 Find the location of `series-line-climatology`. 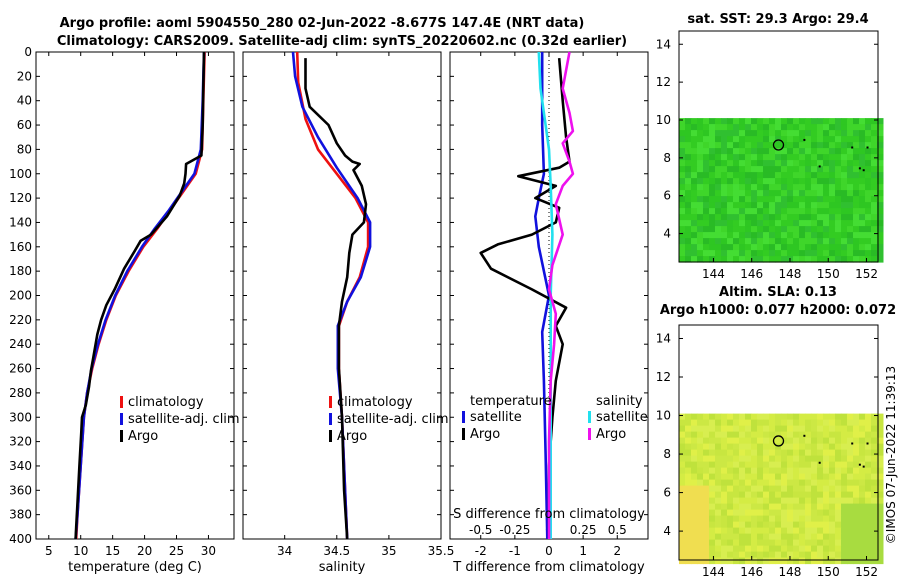

series-line-climatology is located at coordinates (332, 295).